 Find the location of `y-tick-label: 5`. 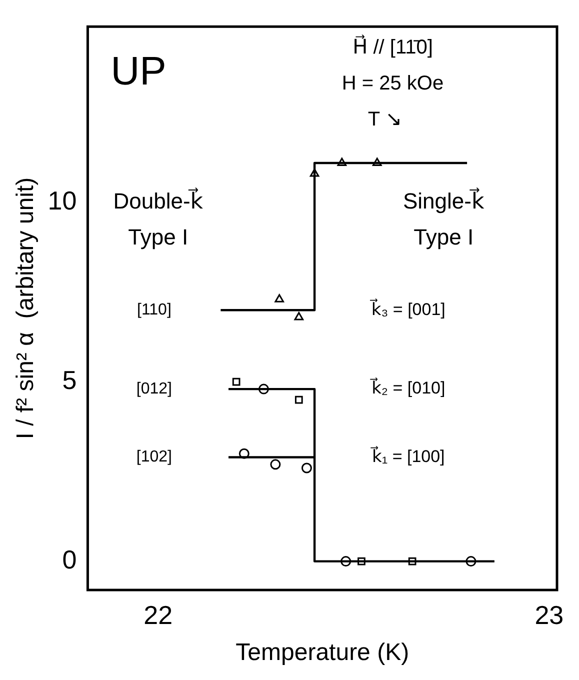

y-tick-label: 5 is located at coordinates (69, 380).